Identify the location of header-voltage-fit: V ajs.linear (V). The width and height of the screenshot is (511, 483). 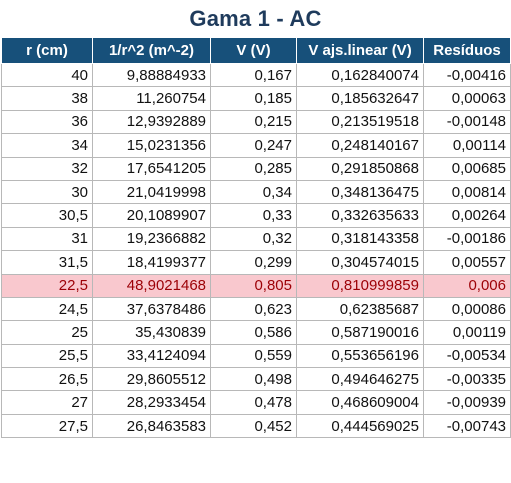
(360, 50).